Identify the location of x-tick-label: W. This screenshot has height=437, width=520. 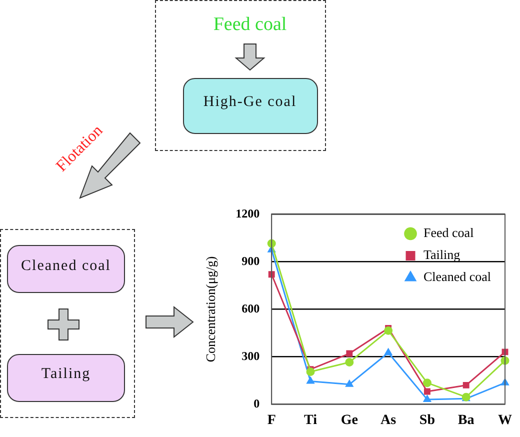
(505, 420).